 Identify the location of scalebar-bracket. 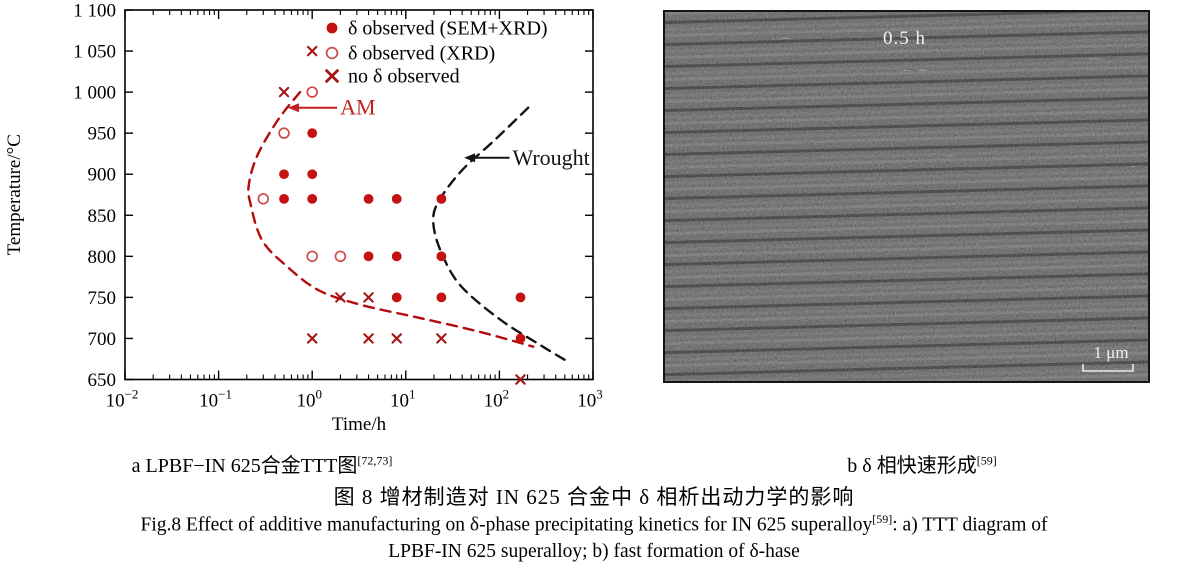
(1108, 368).